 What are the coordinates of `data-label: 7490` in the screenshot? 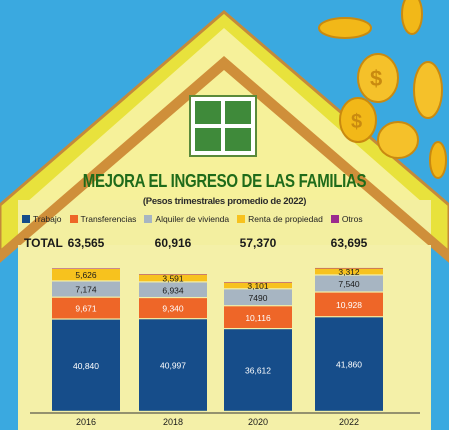 It's located at (258, 298).